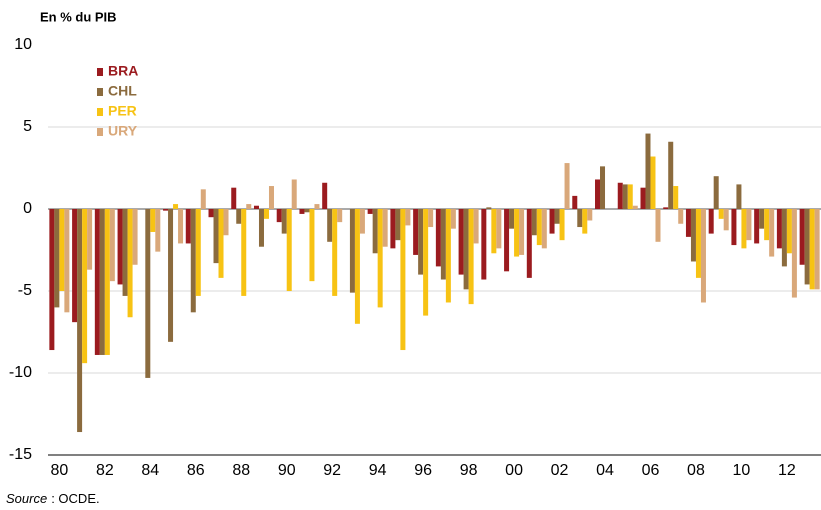  Describe the element at coordinates (105, 470) in the screenshot. I see `x-tick-label: 82` at that location.